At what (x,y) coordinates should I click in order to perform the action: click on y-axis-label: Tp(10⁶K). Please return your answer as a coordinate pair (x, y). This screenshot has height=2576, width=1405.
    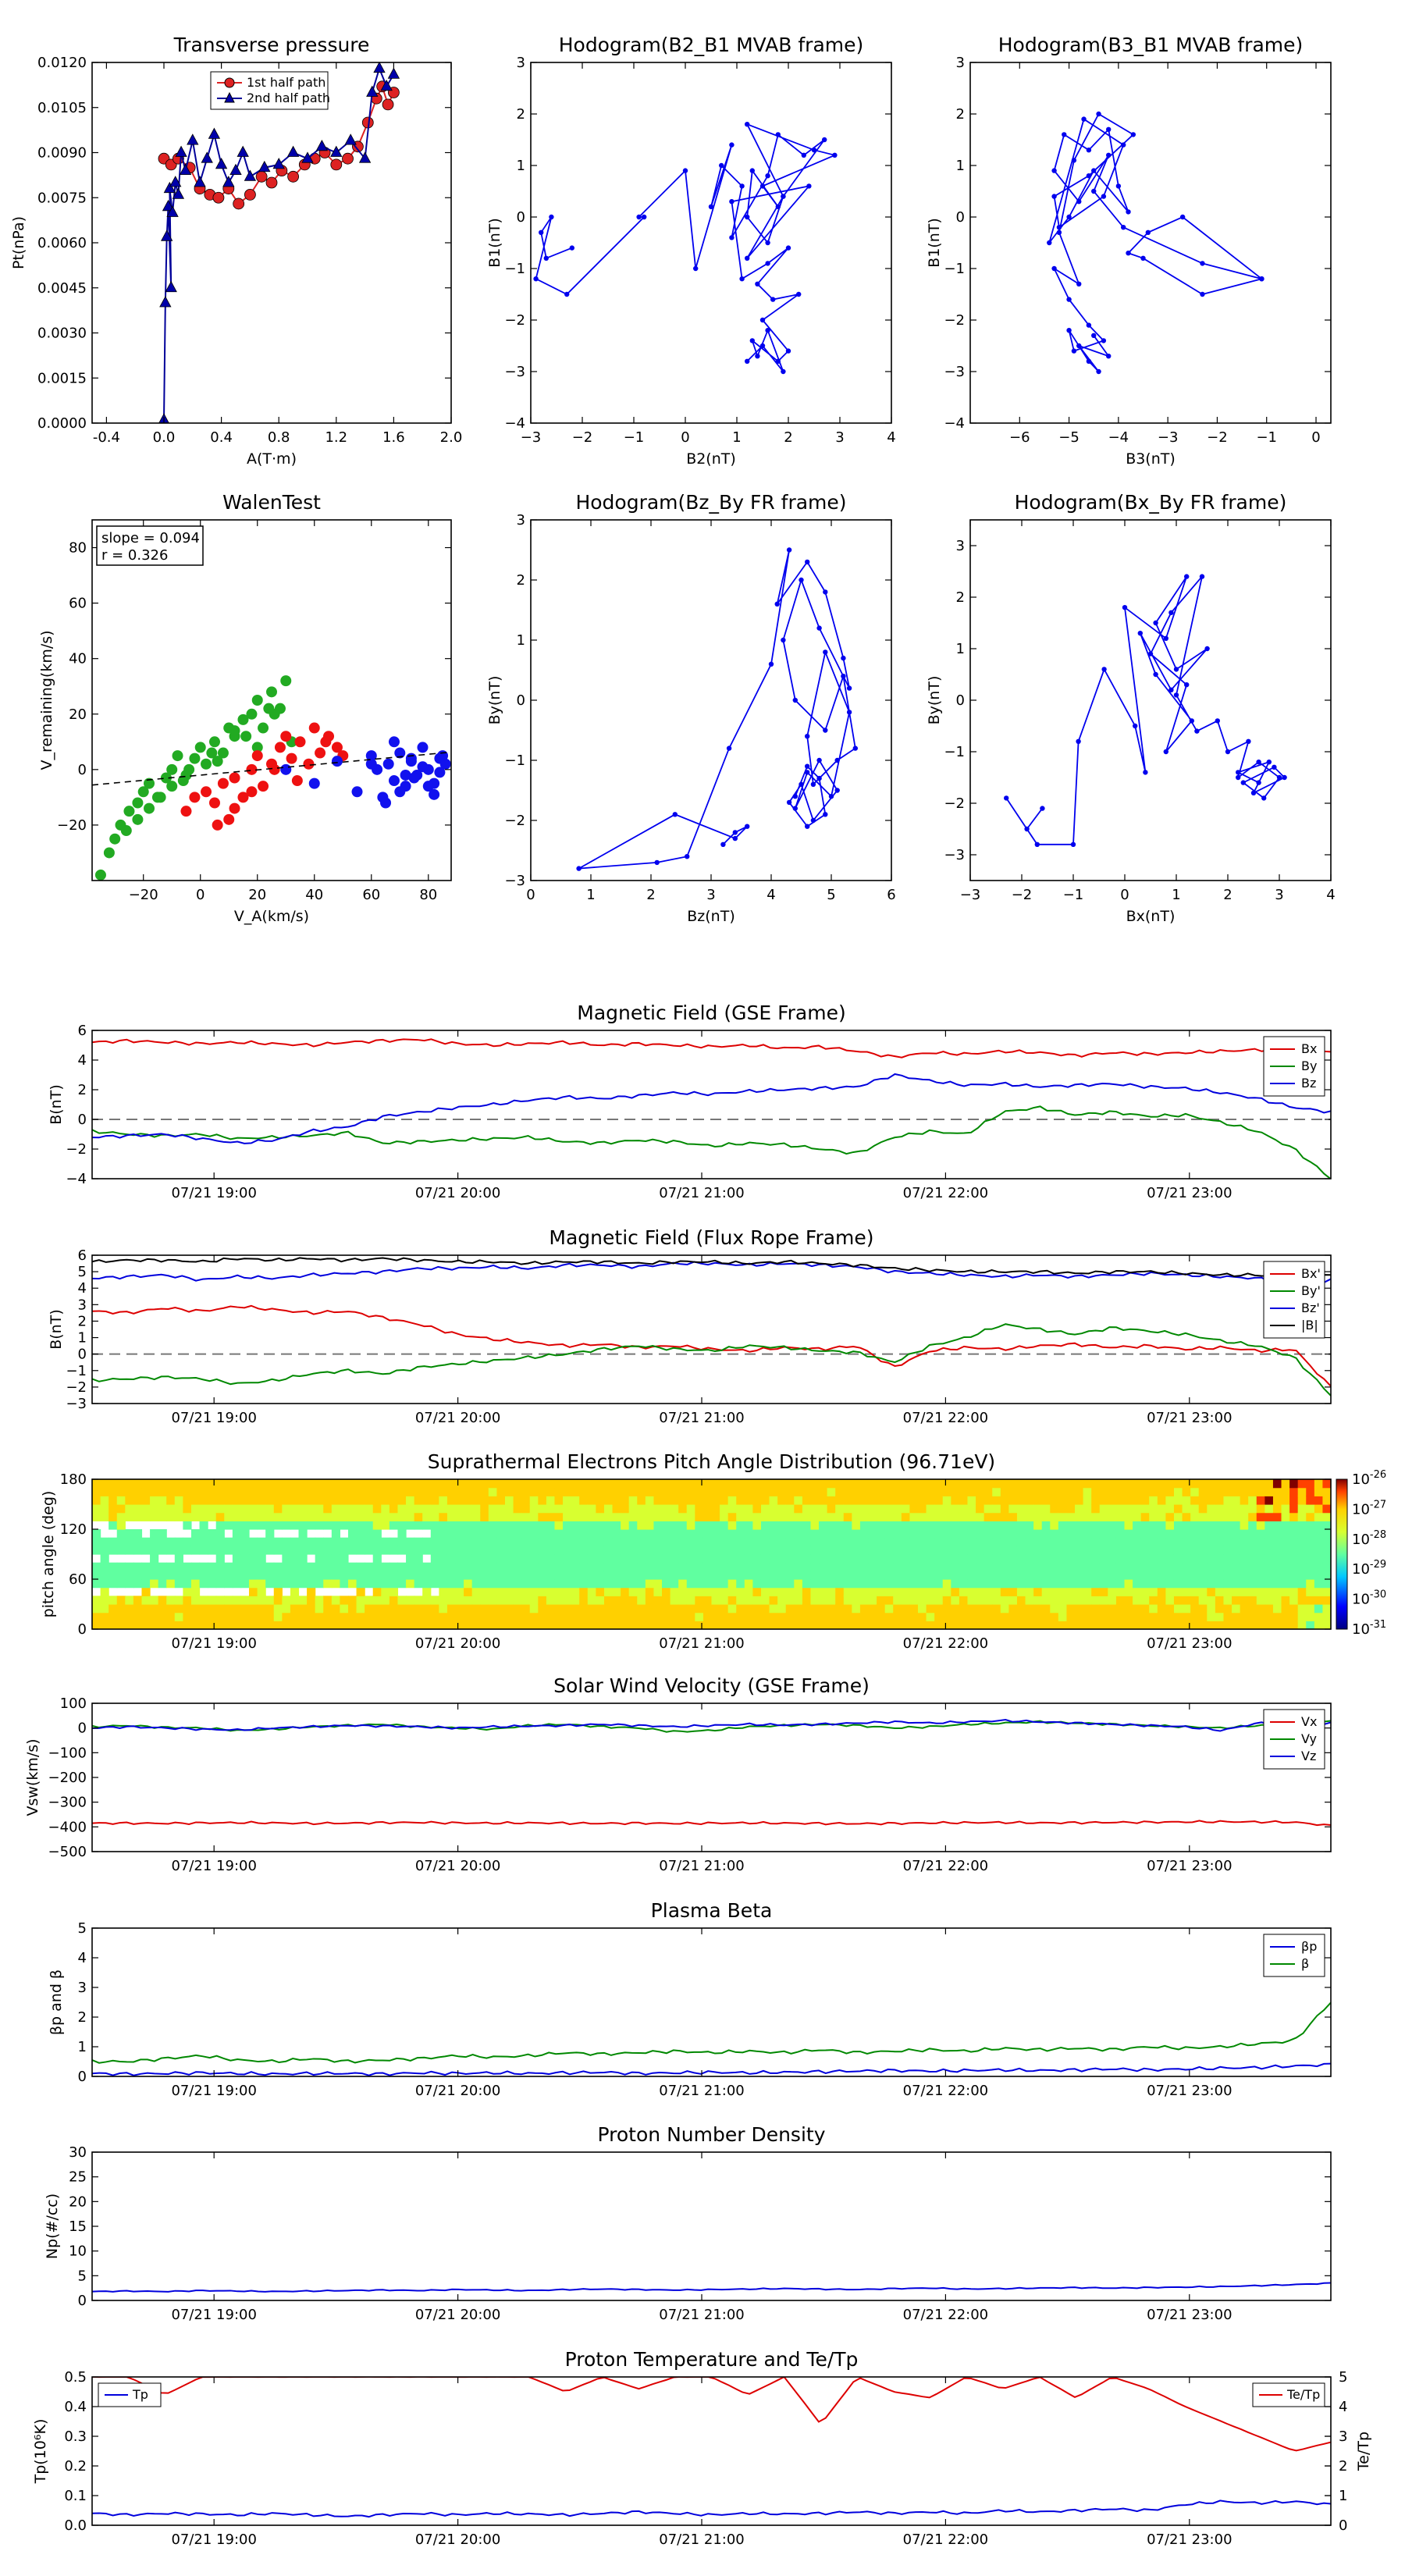
    Looking at the image, I should click on (40, 2452).